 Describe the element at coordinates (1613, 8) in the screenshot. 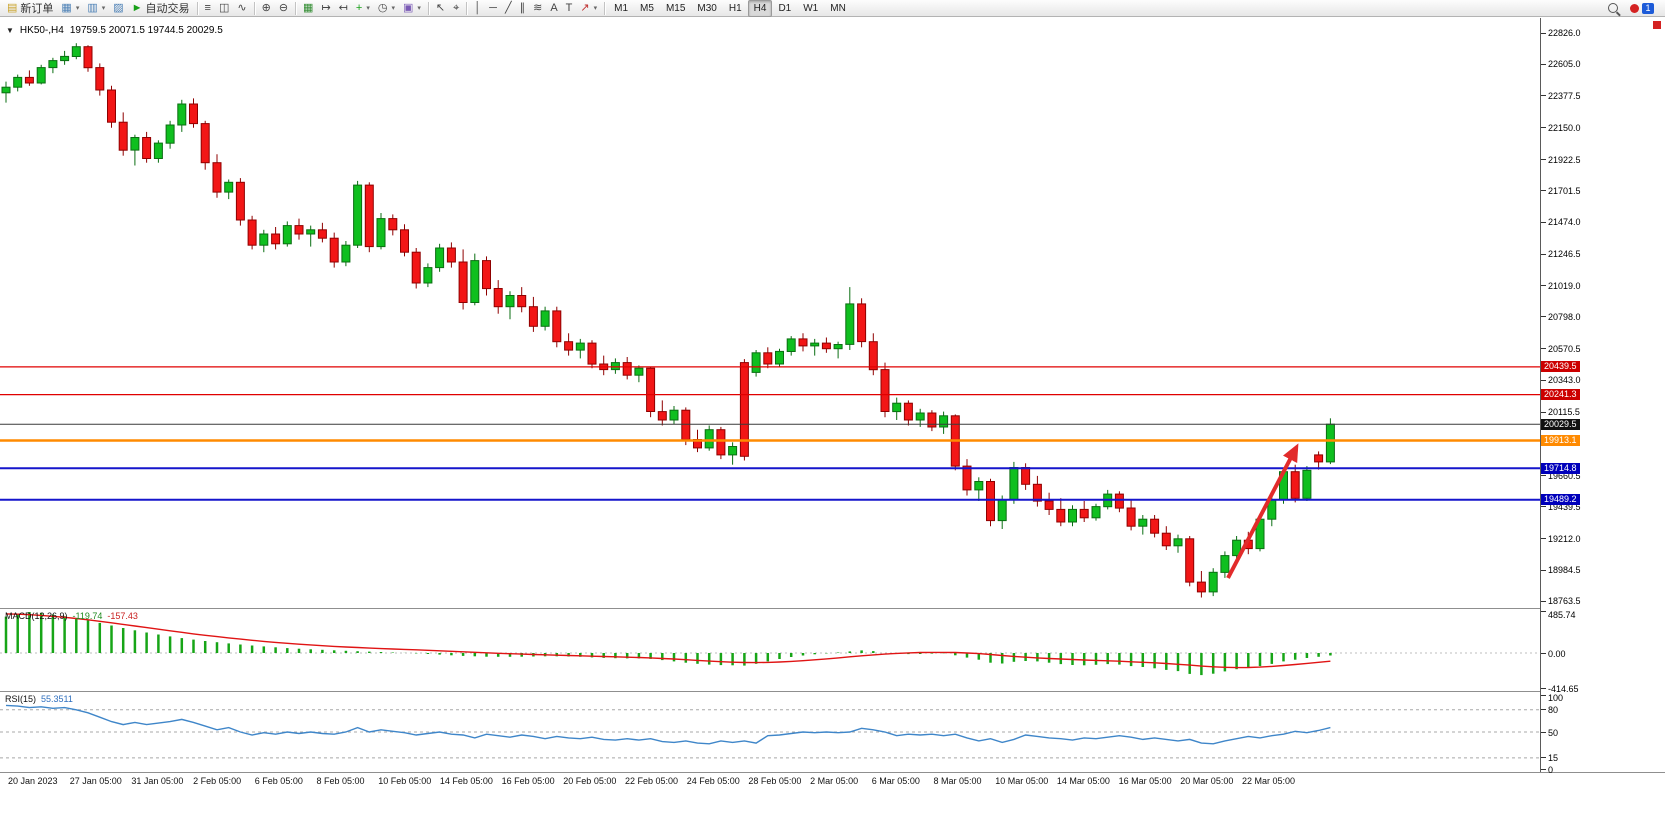

I see `search-button` at that location.